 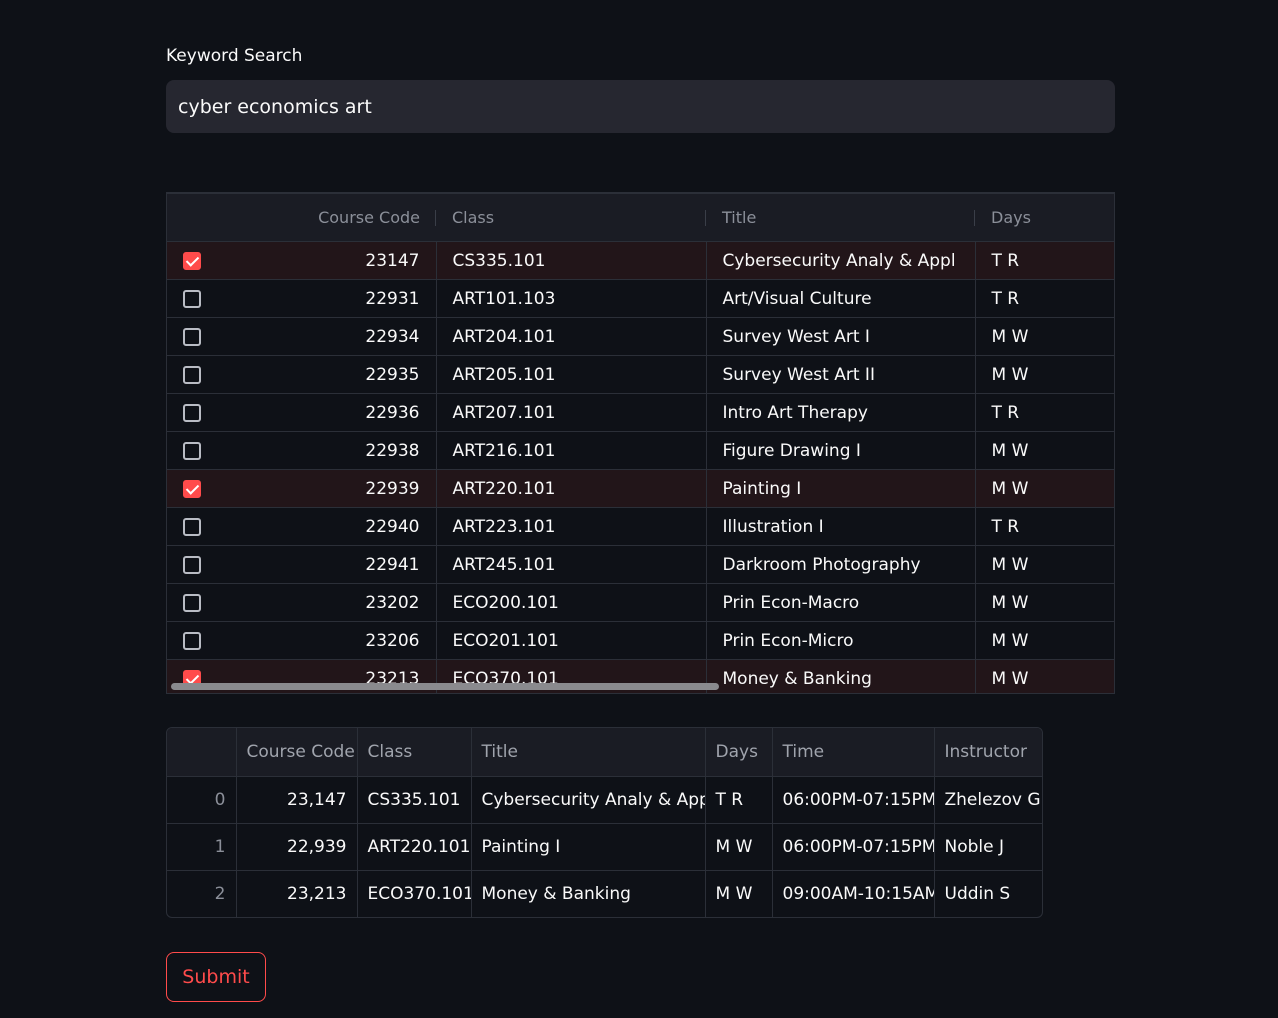 What do you see at coordinates (841, 450) in the screenshot?
I see `editor-cell-title: Figure Drawing I` at bounding box center [841, 450].